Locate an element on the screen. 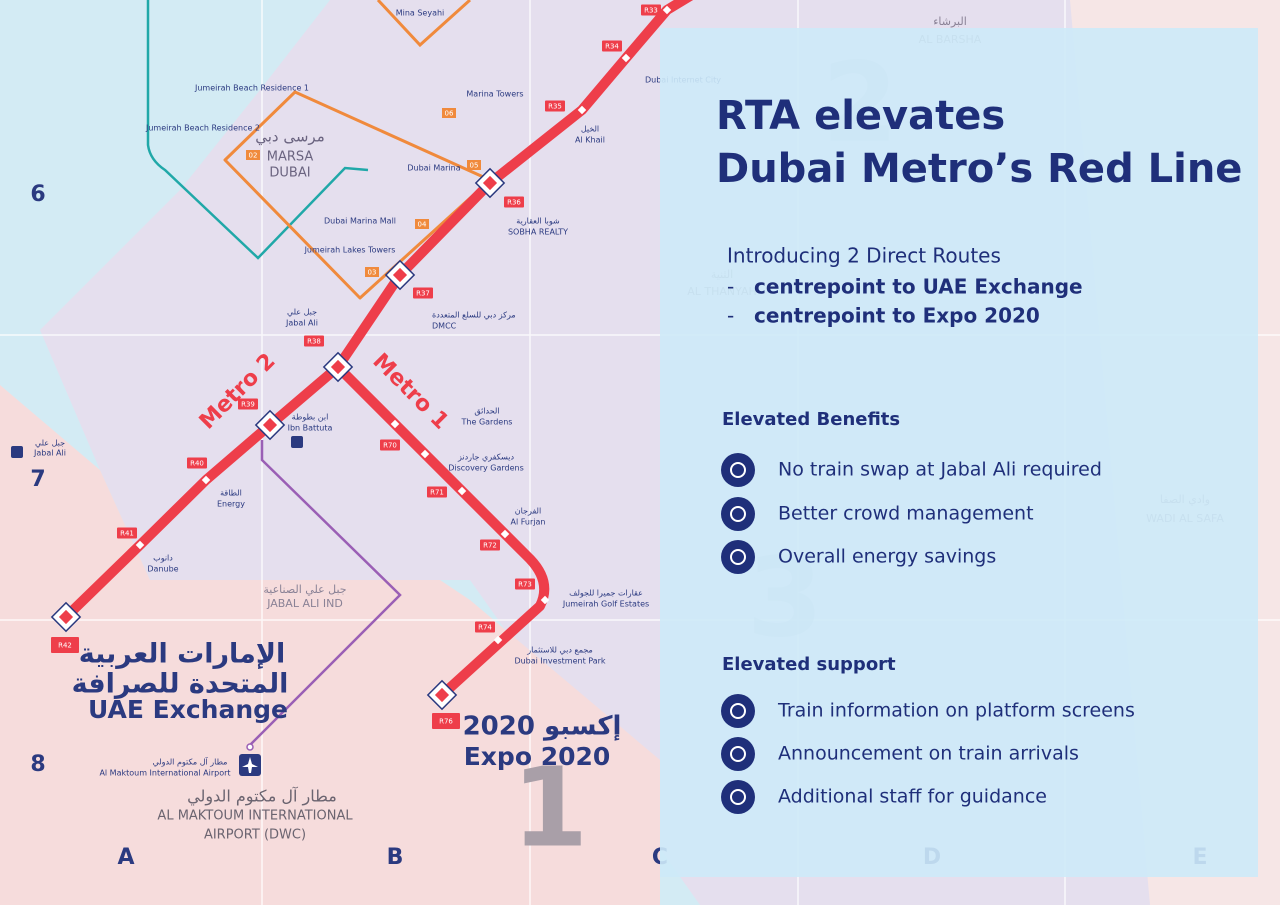 The image size is (1280, 905). tram-stop-name: Mina Seyahi is located at coordinates (420, 13).